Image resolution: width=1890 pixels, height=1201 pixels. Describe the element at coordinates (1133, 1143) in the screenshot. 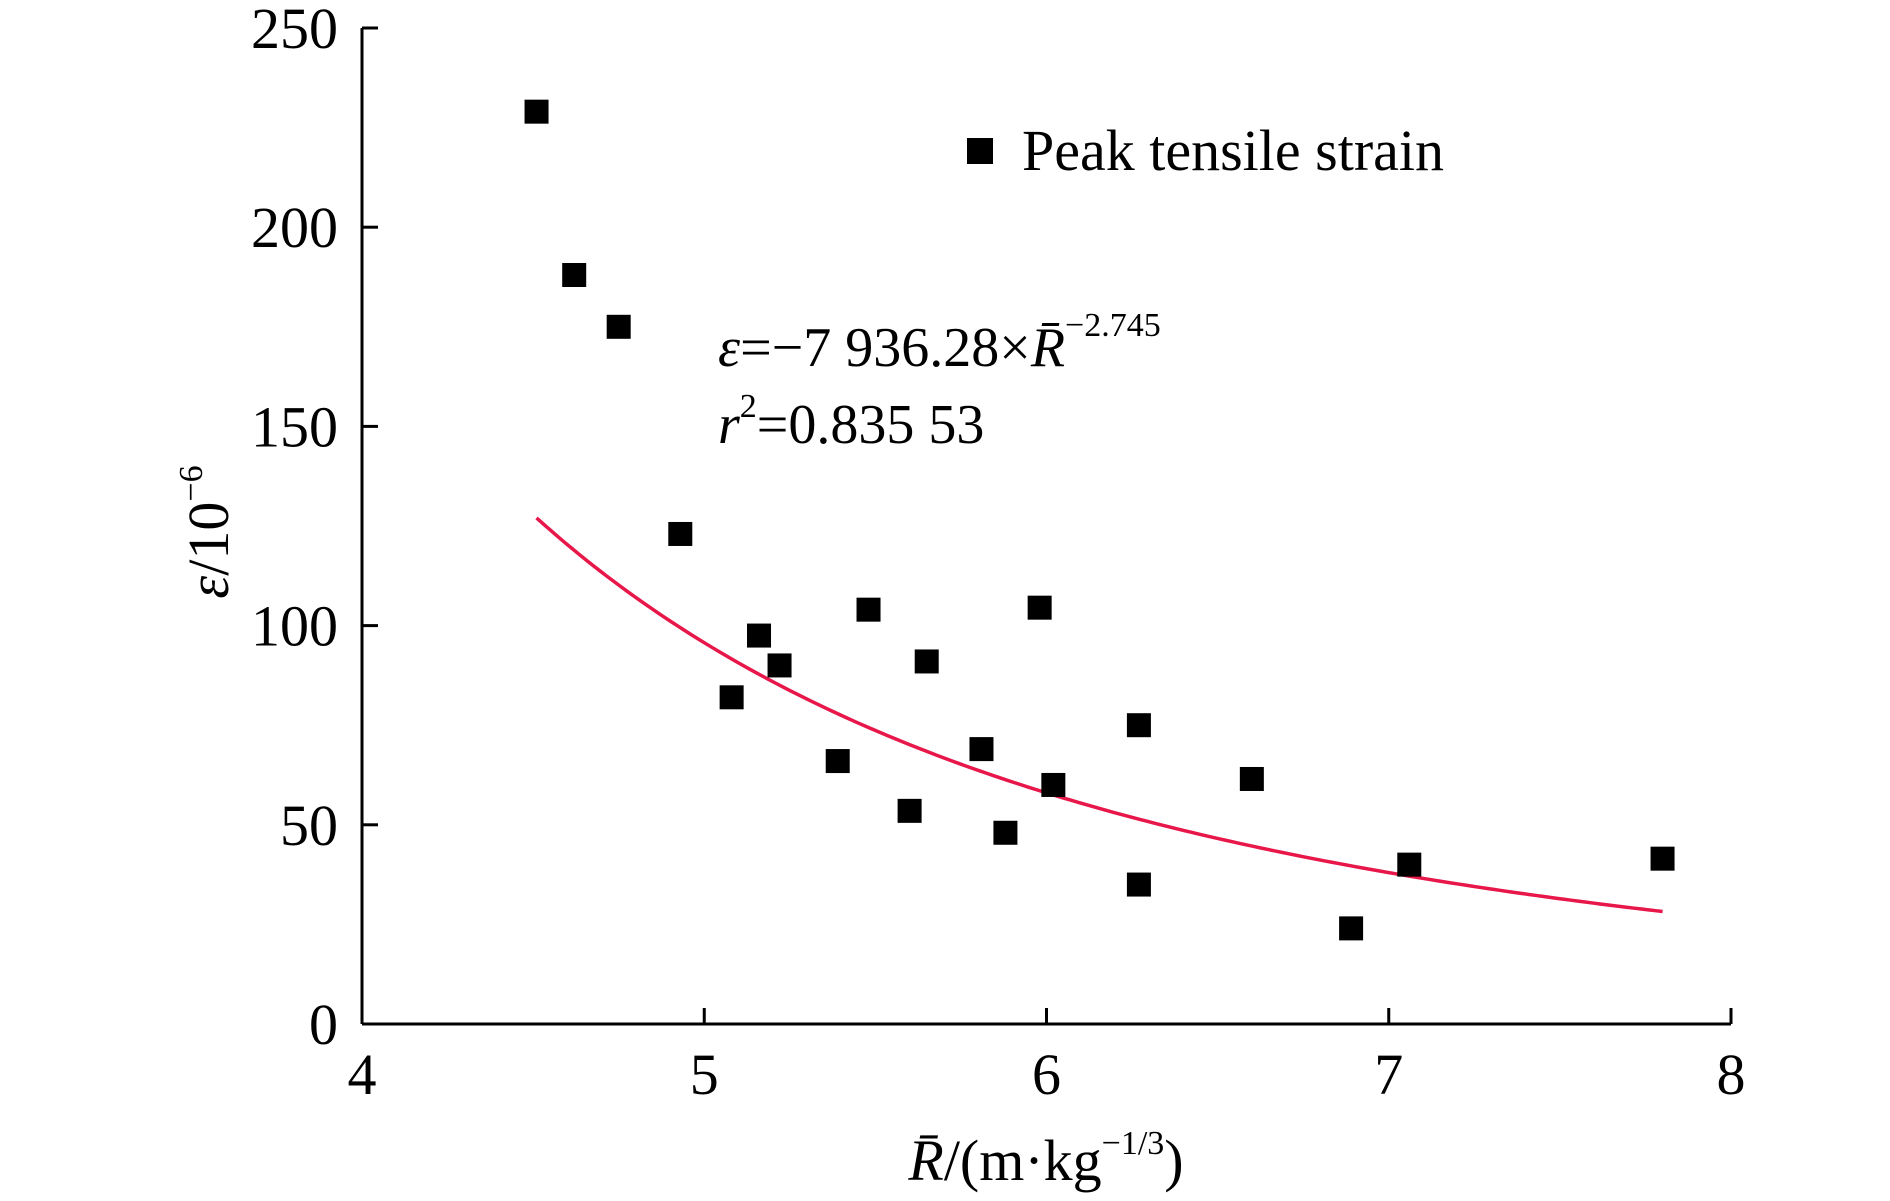

I see `x-axis-exponent: −1/3` at that location.